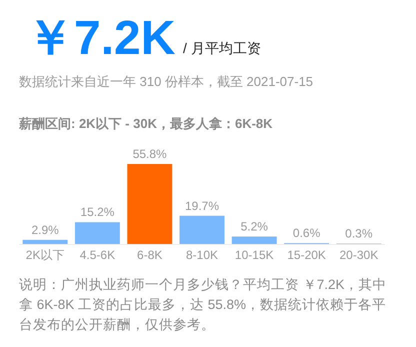 The image size is (416, 347). Describe the element at coordinates (202, 205) in the screenshot. I see `data-label: 19.7%` at that location.